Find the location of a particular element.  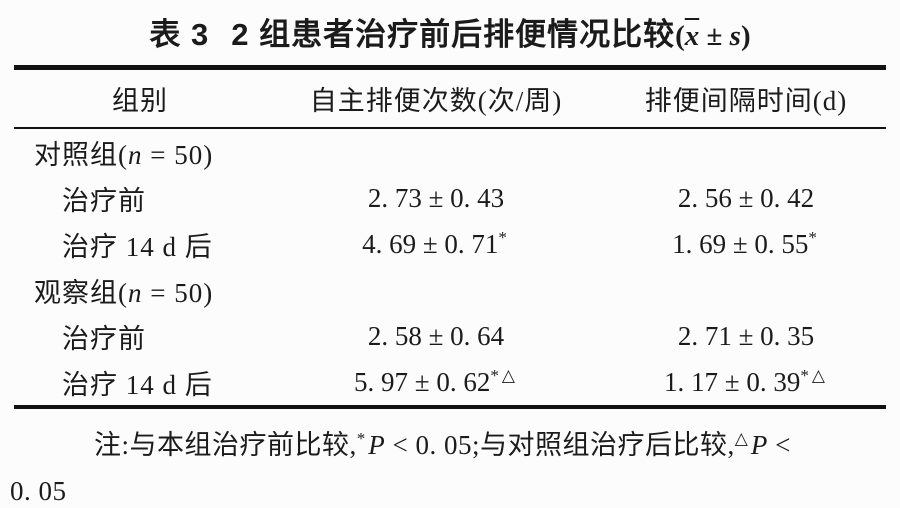

header-bowel-frequency: 自主排便次数(次/周) is located at coordinates (436, 98).